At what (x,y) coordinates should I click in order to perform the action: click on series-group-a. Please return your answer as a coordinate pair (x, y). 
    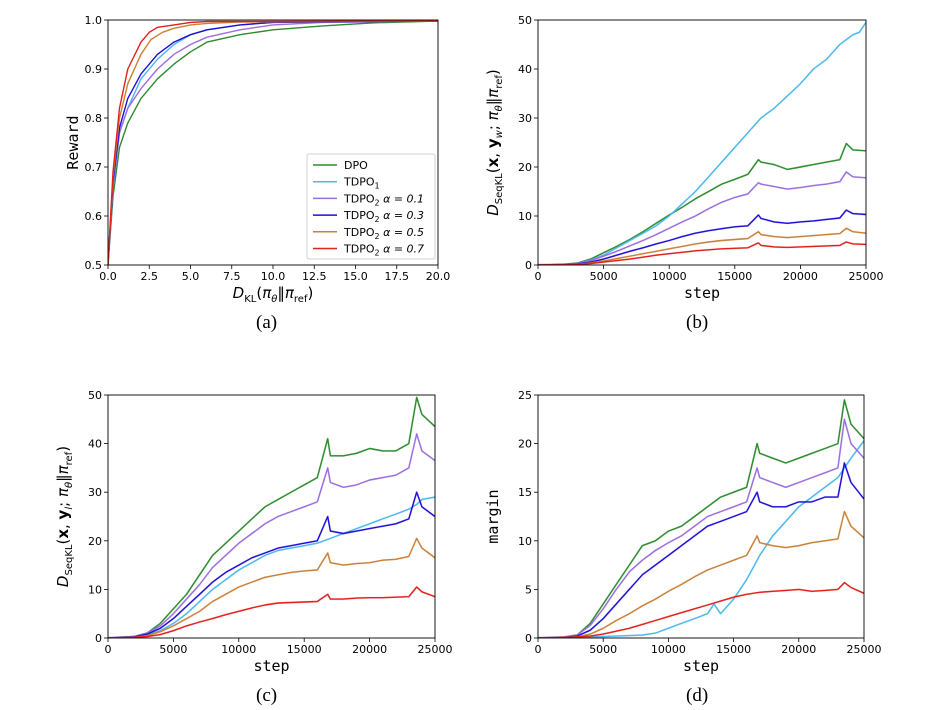
    Looking at the image, I should click on (273, 142).